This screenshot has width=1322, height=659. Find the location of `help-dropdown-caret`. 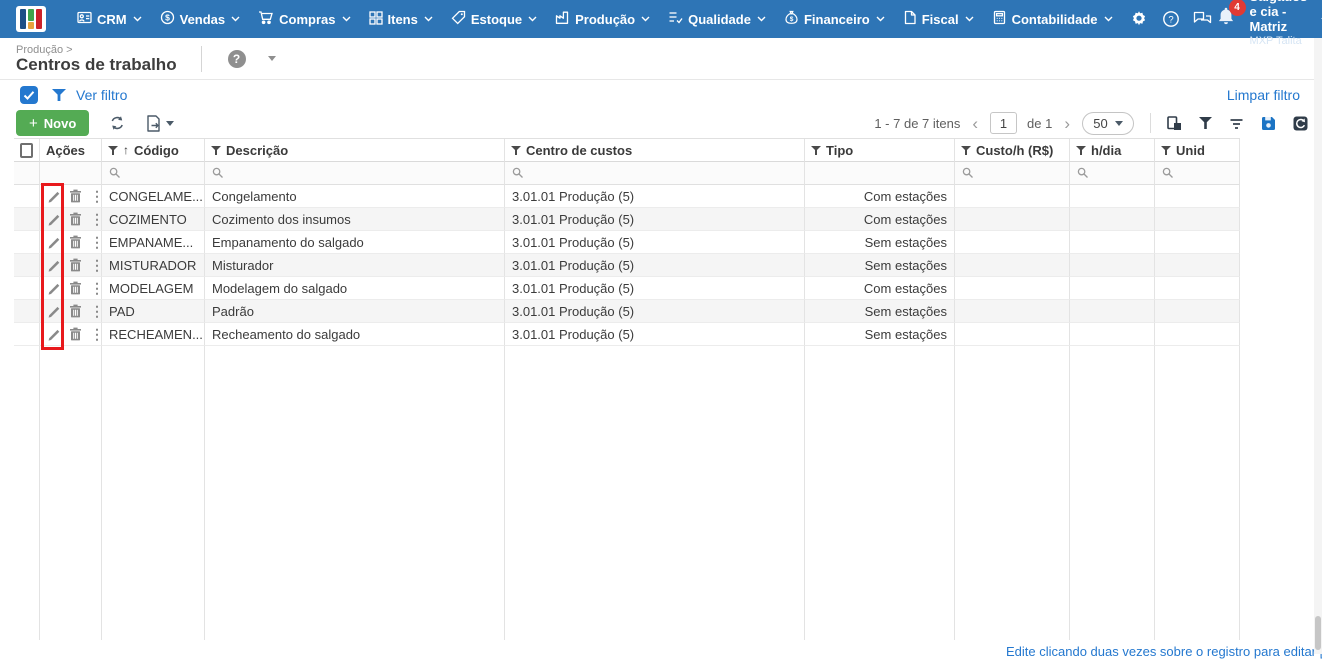

help-dropdown-caret is located at coordinates (271, 58).